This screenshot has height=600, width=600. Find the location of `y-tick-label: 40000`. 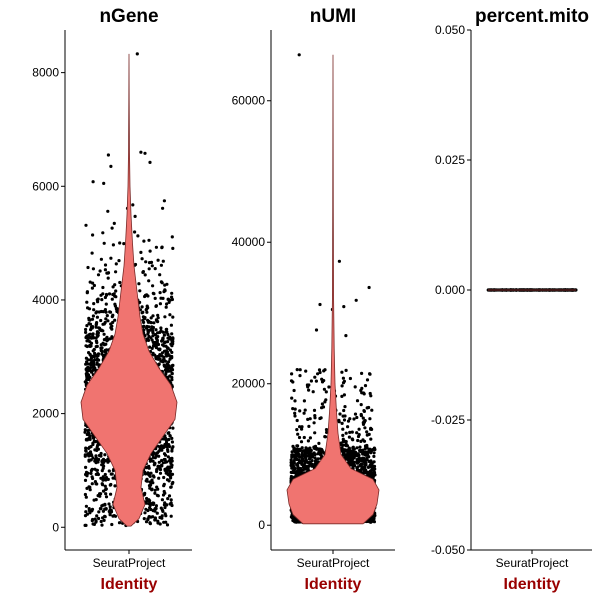

y-tick-label: 40000 is located at coordinates (249, 242).